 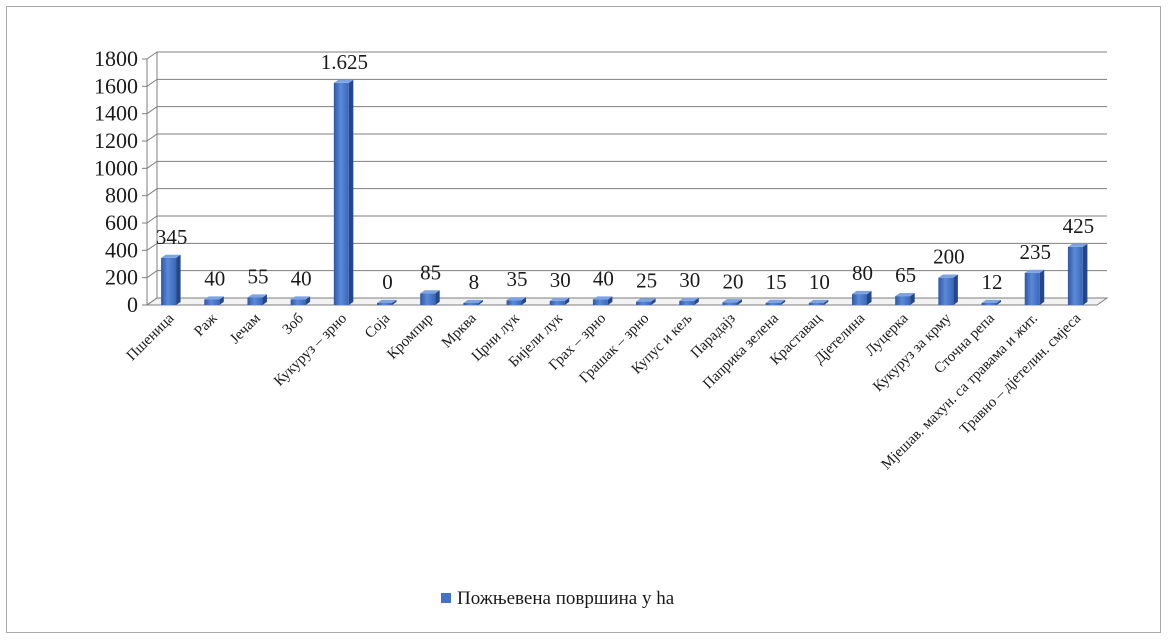 I want to click on x-tick-label: Раж, so click(x=206, y=325).